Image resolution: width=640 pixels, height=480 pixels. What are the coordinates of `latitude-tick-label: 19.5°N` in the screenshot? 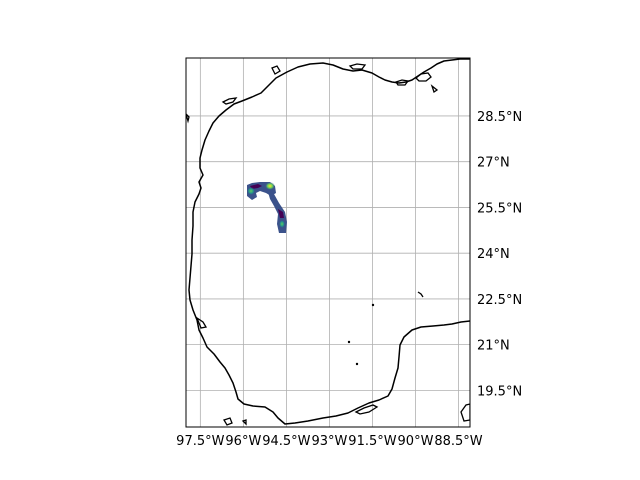 It's located at (499, 391).